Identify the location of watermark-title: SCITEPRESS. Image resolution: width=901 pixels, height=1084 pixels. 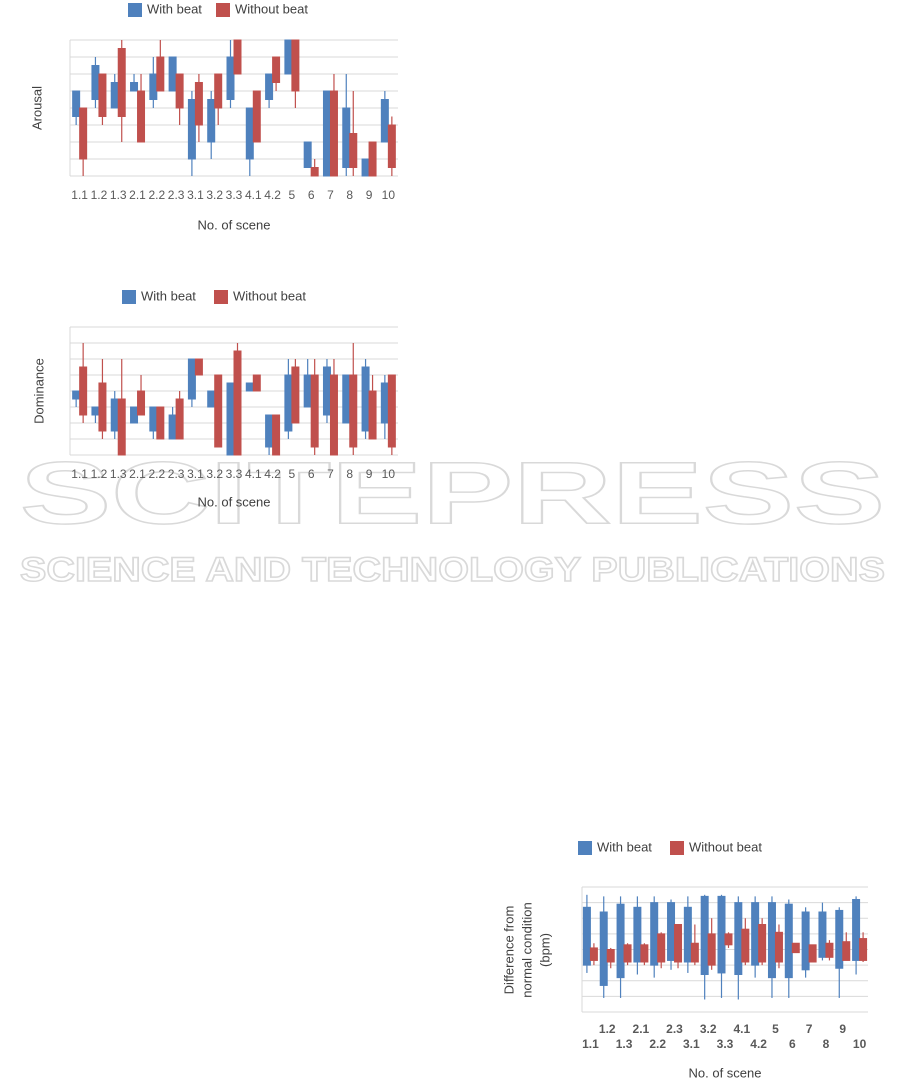
(452, 492).